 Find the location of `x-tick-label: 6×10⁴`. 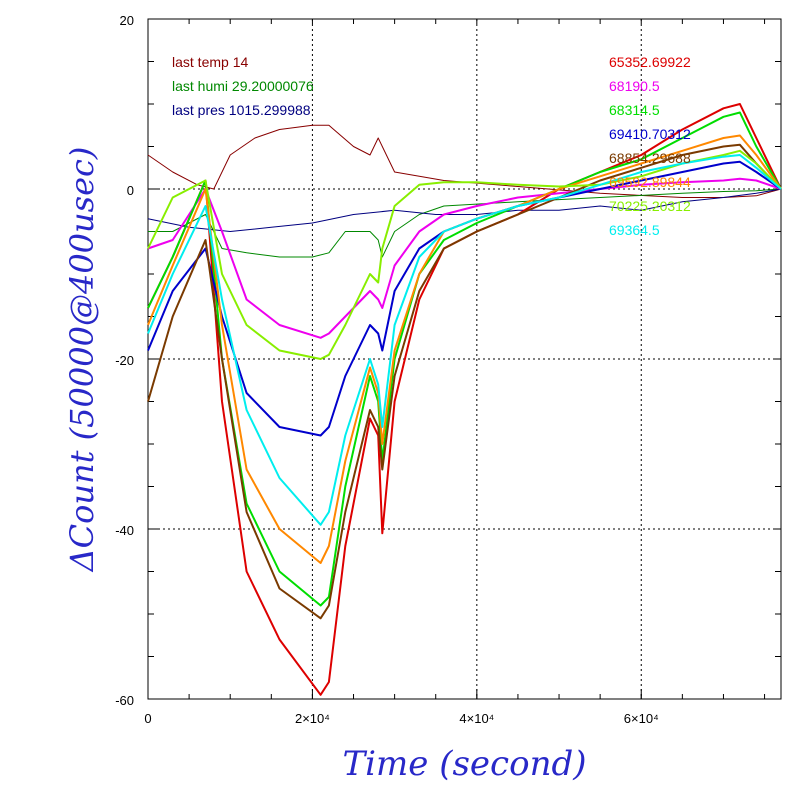

x-tick-label: 6×10⁴ is located at coordinates (641, 718).